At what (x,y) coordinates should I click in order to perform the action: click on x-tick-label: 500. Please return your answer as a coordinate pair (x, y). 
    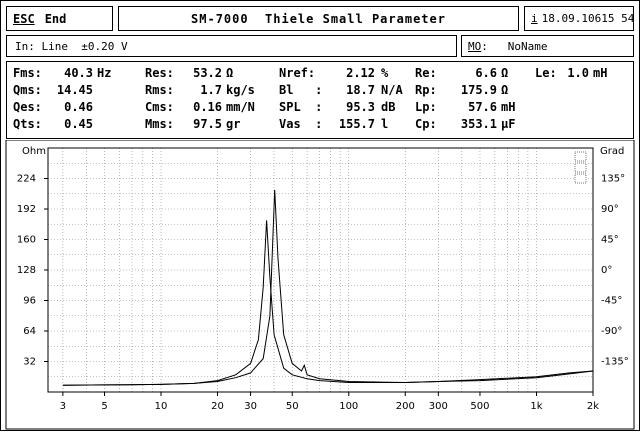
    Looking at the image, I should click on (479, 406).